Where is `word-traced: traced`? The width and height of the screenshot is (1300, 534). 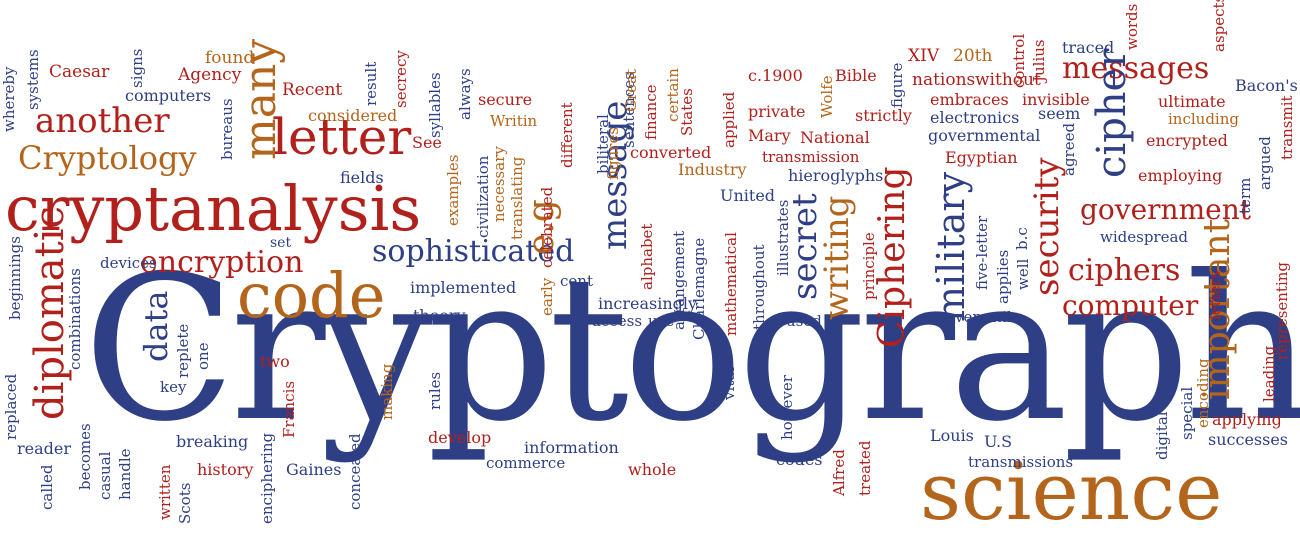
word-traced: traced is located at coordinates (1088, 47).